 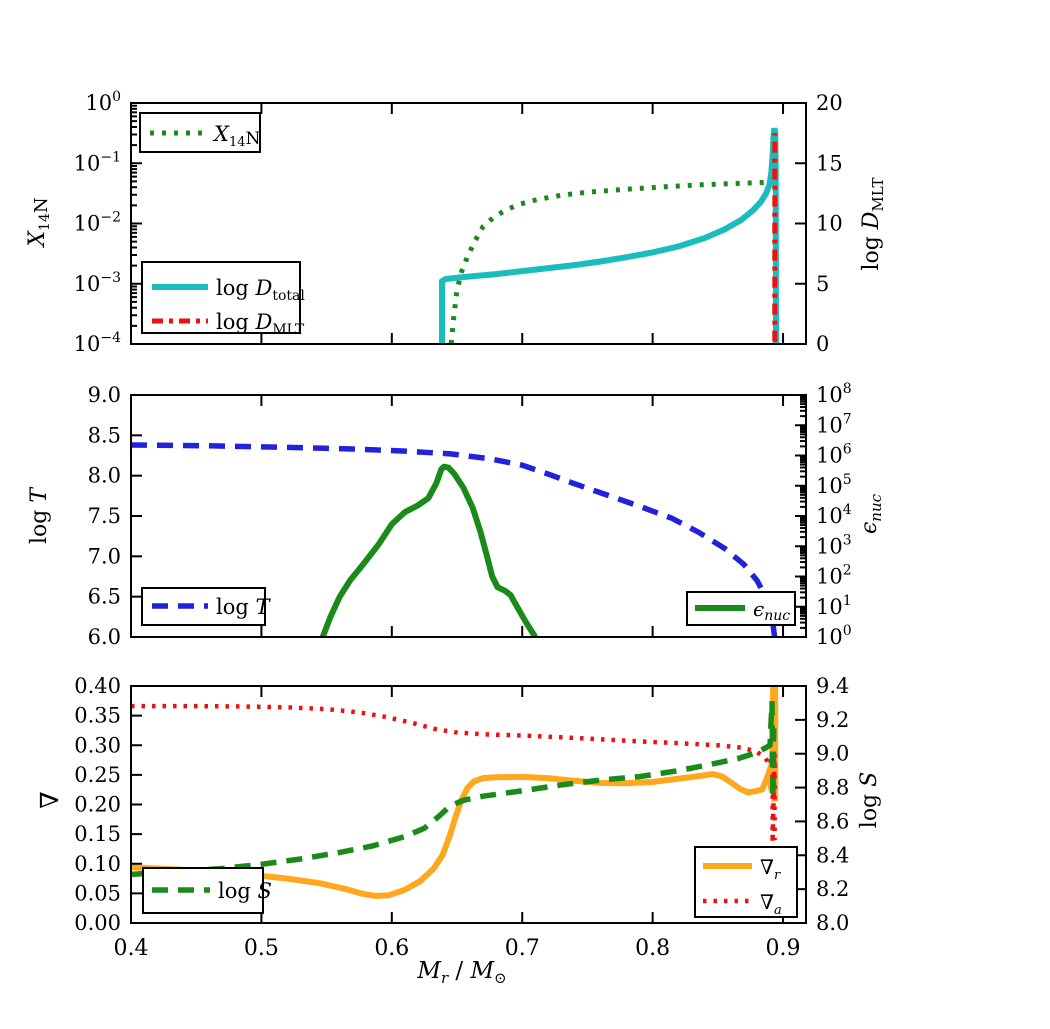 What do you see at coordinates (97, 283) in the screenshot?
I see `tick-label: 10⁻³` at bounding box center [97, 283].